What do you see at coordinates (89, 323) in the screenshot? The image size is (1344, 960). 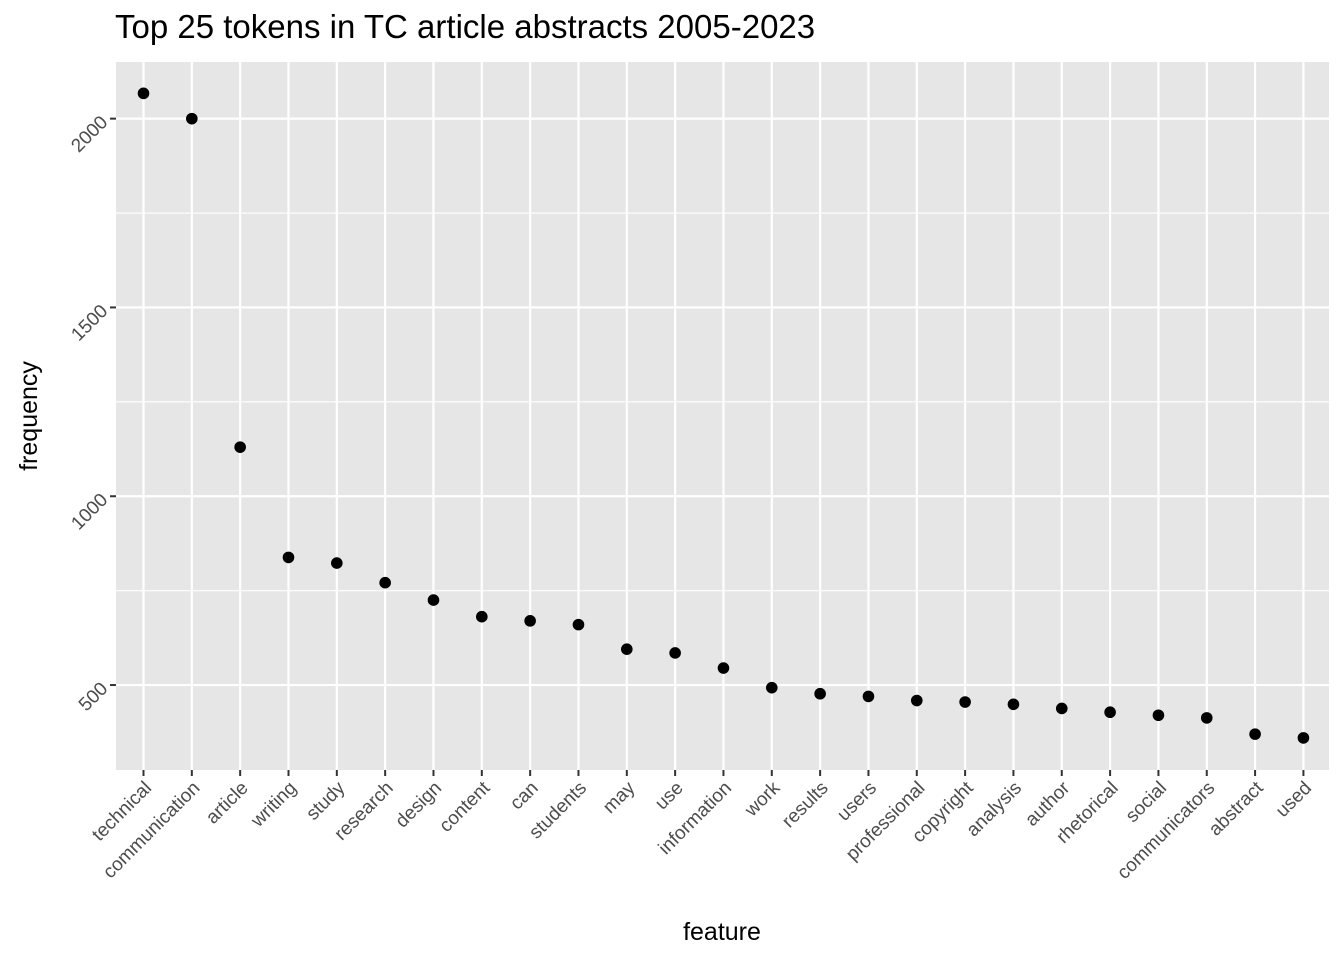 I see `y-tick-label: 1500` at bounding box center [89, 323].